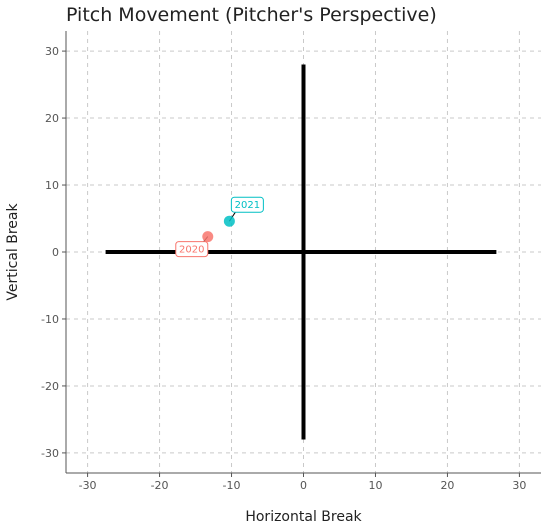 The image size is (549, 531). What do you see at coordinates (447, 485) in the screenshot?
I see `x-tick-label: 20` at bounding box center [447, 485].